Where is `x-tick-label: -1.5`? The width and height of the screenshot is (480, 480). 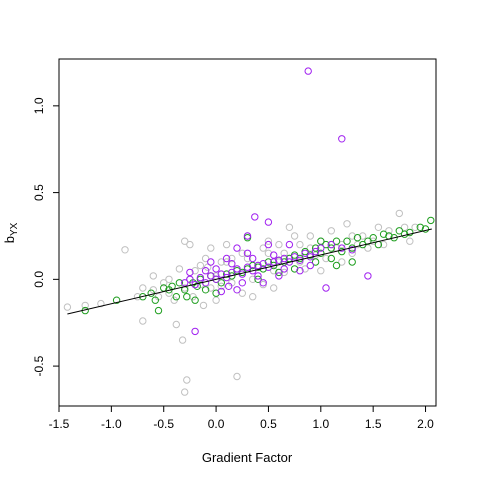 x-tick-label: -1.5 is located at coordinates (59, 424).